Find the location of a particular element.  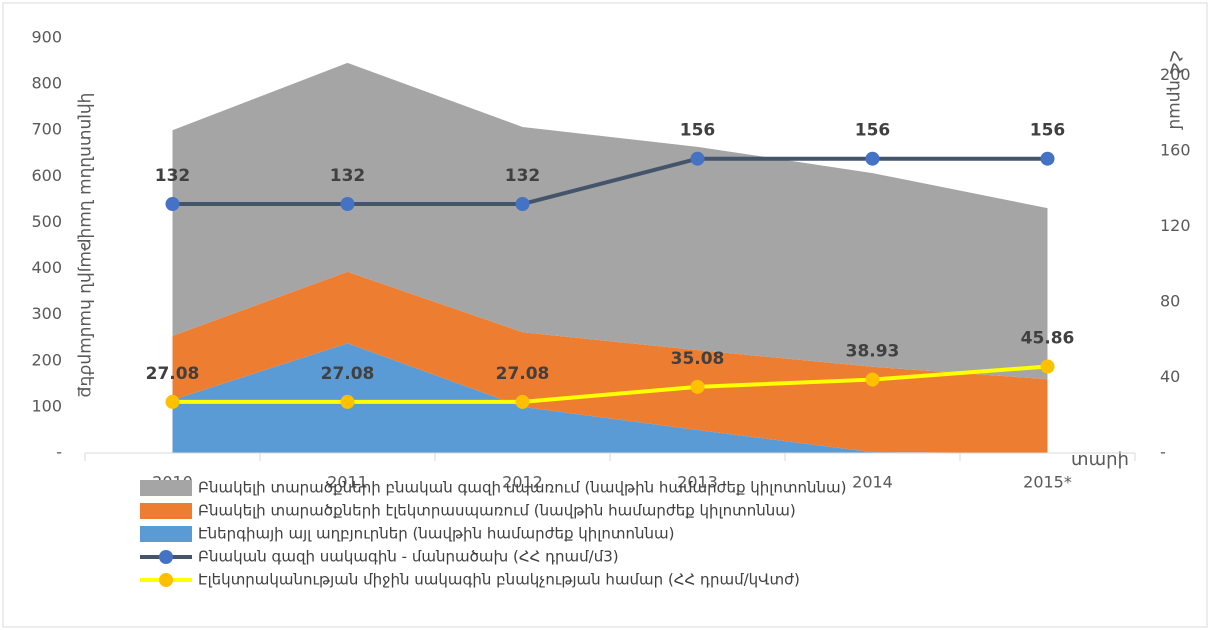

y-tick-label: 500 is located at coordinates (46, 221).